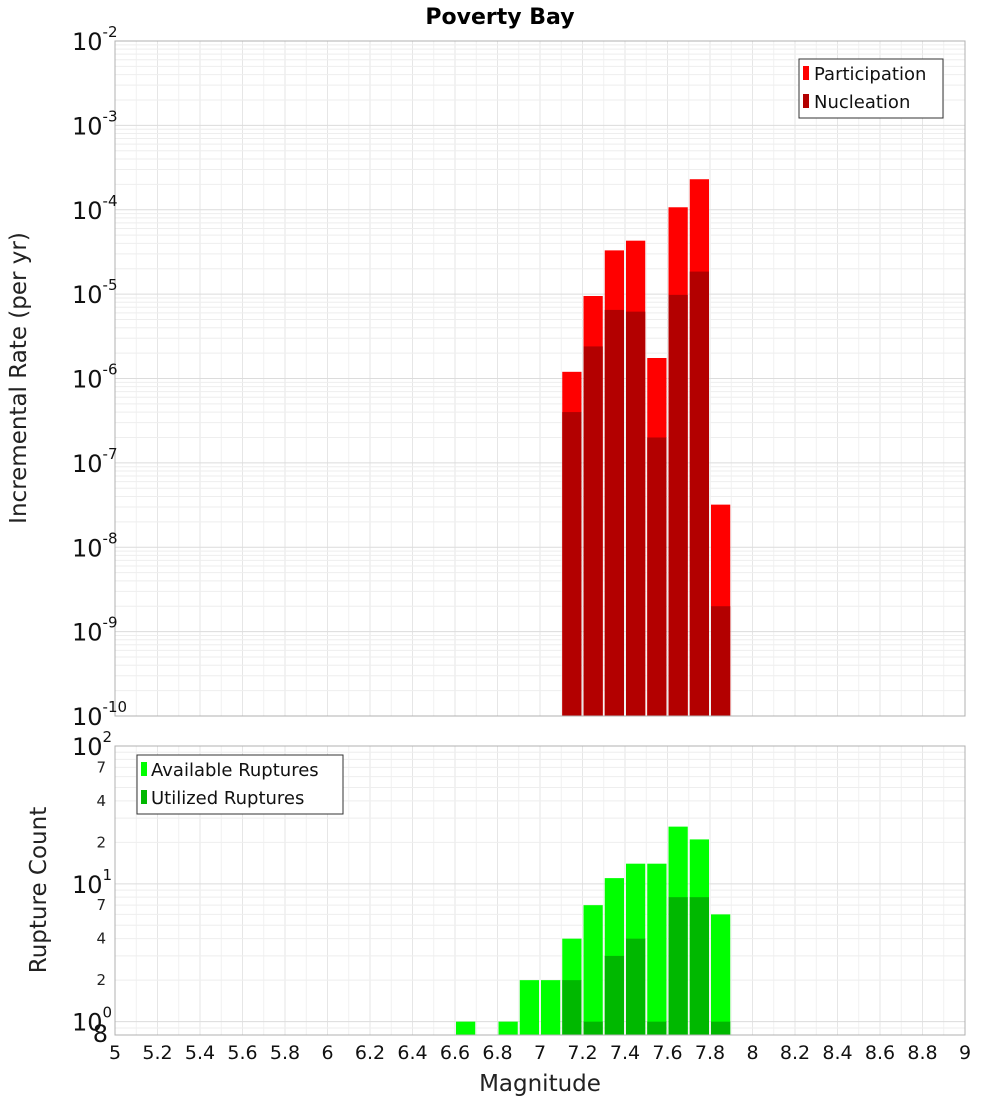 Image resolution: width=1000 pixels, height=1100 pixels. I want to click on bottom-y-tick-label: 10², so click(92, 744).